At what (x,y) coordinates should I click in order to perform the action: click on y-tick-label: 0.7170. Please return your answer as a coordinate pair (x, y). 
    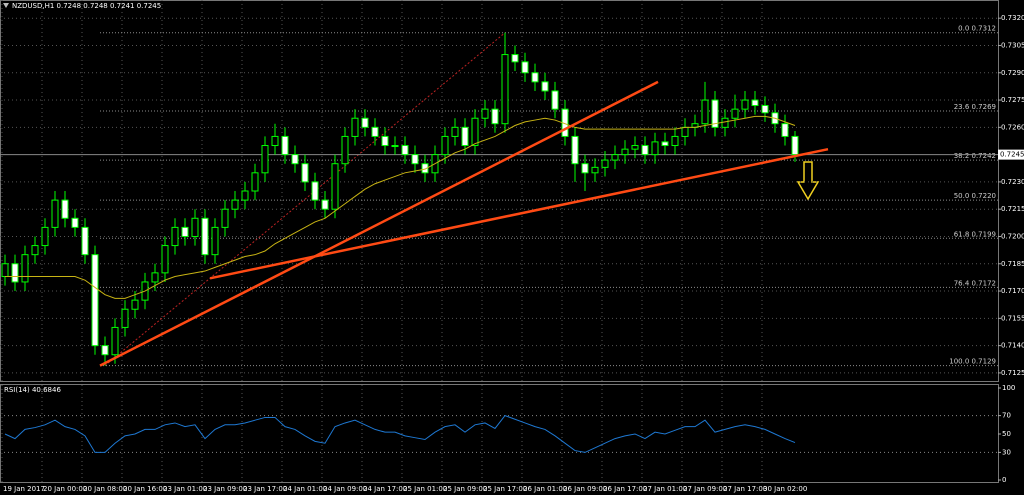
    Looking at the image, I should click on (1012, 291).